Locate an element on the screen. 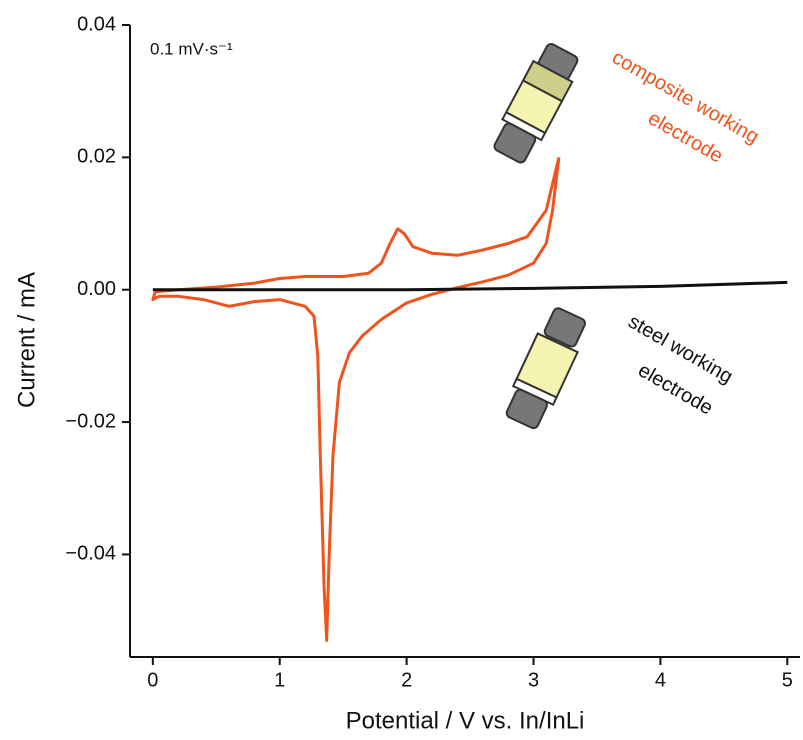 The height and width of the screenshot is (740, 803). data-line is located at coordinates (470, 286).